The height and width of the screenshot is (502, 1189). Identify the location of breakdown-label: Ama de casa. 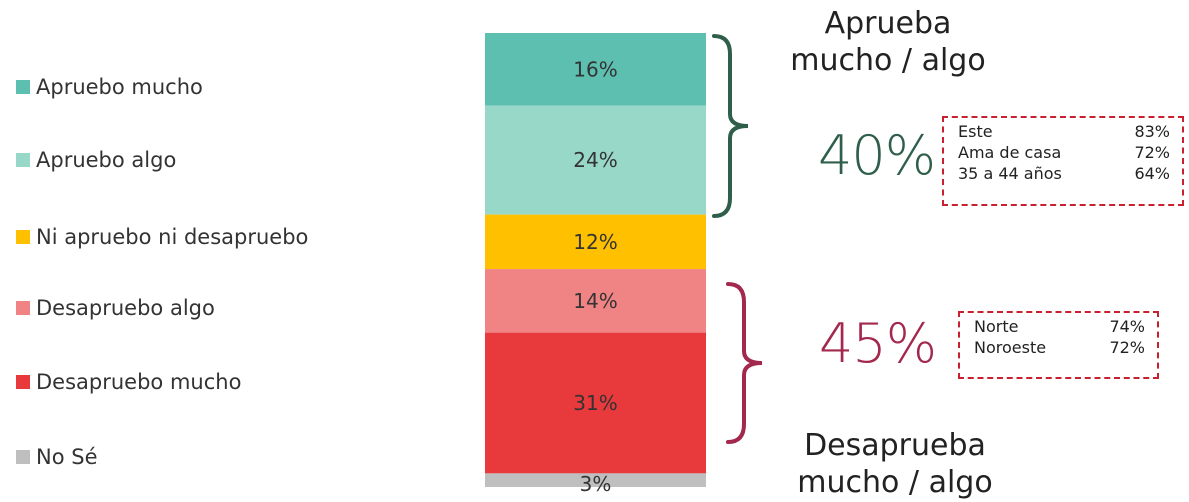
(1010, 152).